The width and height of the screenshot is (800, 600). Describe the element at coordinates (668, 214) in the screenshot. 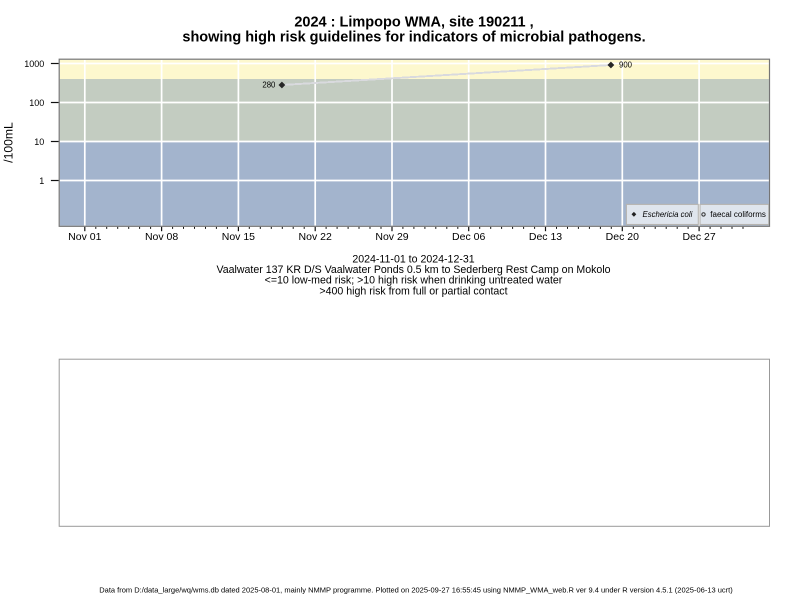

I see `svg-text: Eschericia coli` at that location.